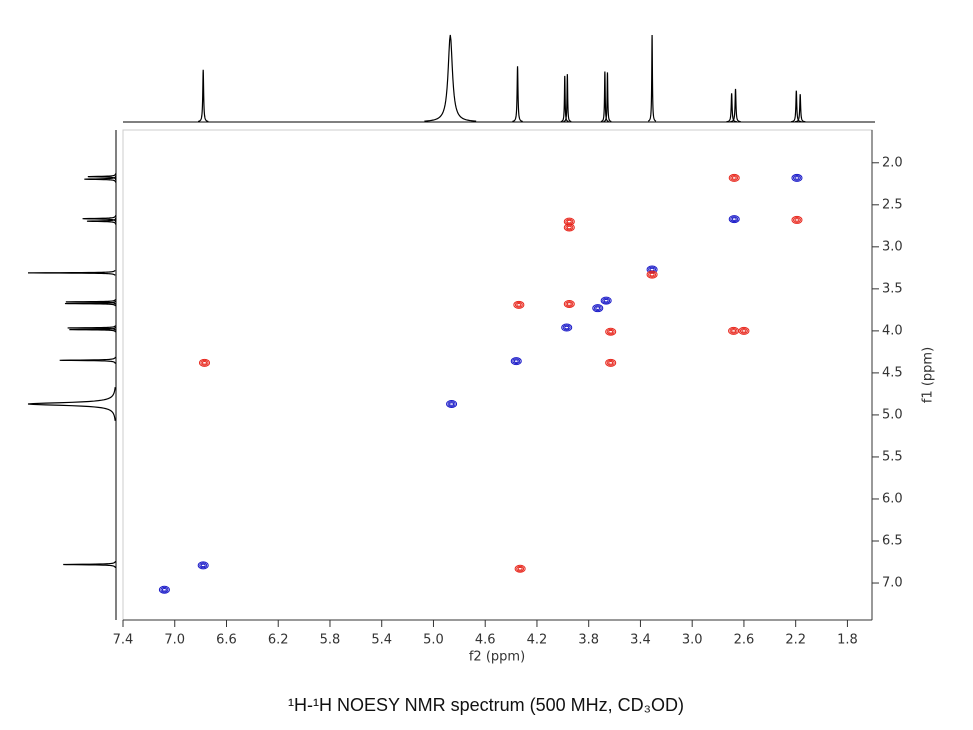 The height and width of the screenshot is (730, 973). Describe the element at coordinates (381, 640) in the screenshot. I see `x-tick-label: 5.4` at that location.